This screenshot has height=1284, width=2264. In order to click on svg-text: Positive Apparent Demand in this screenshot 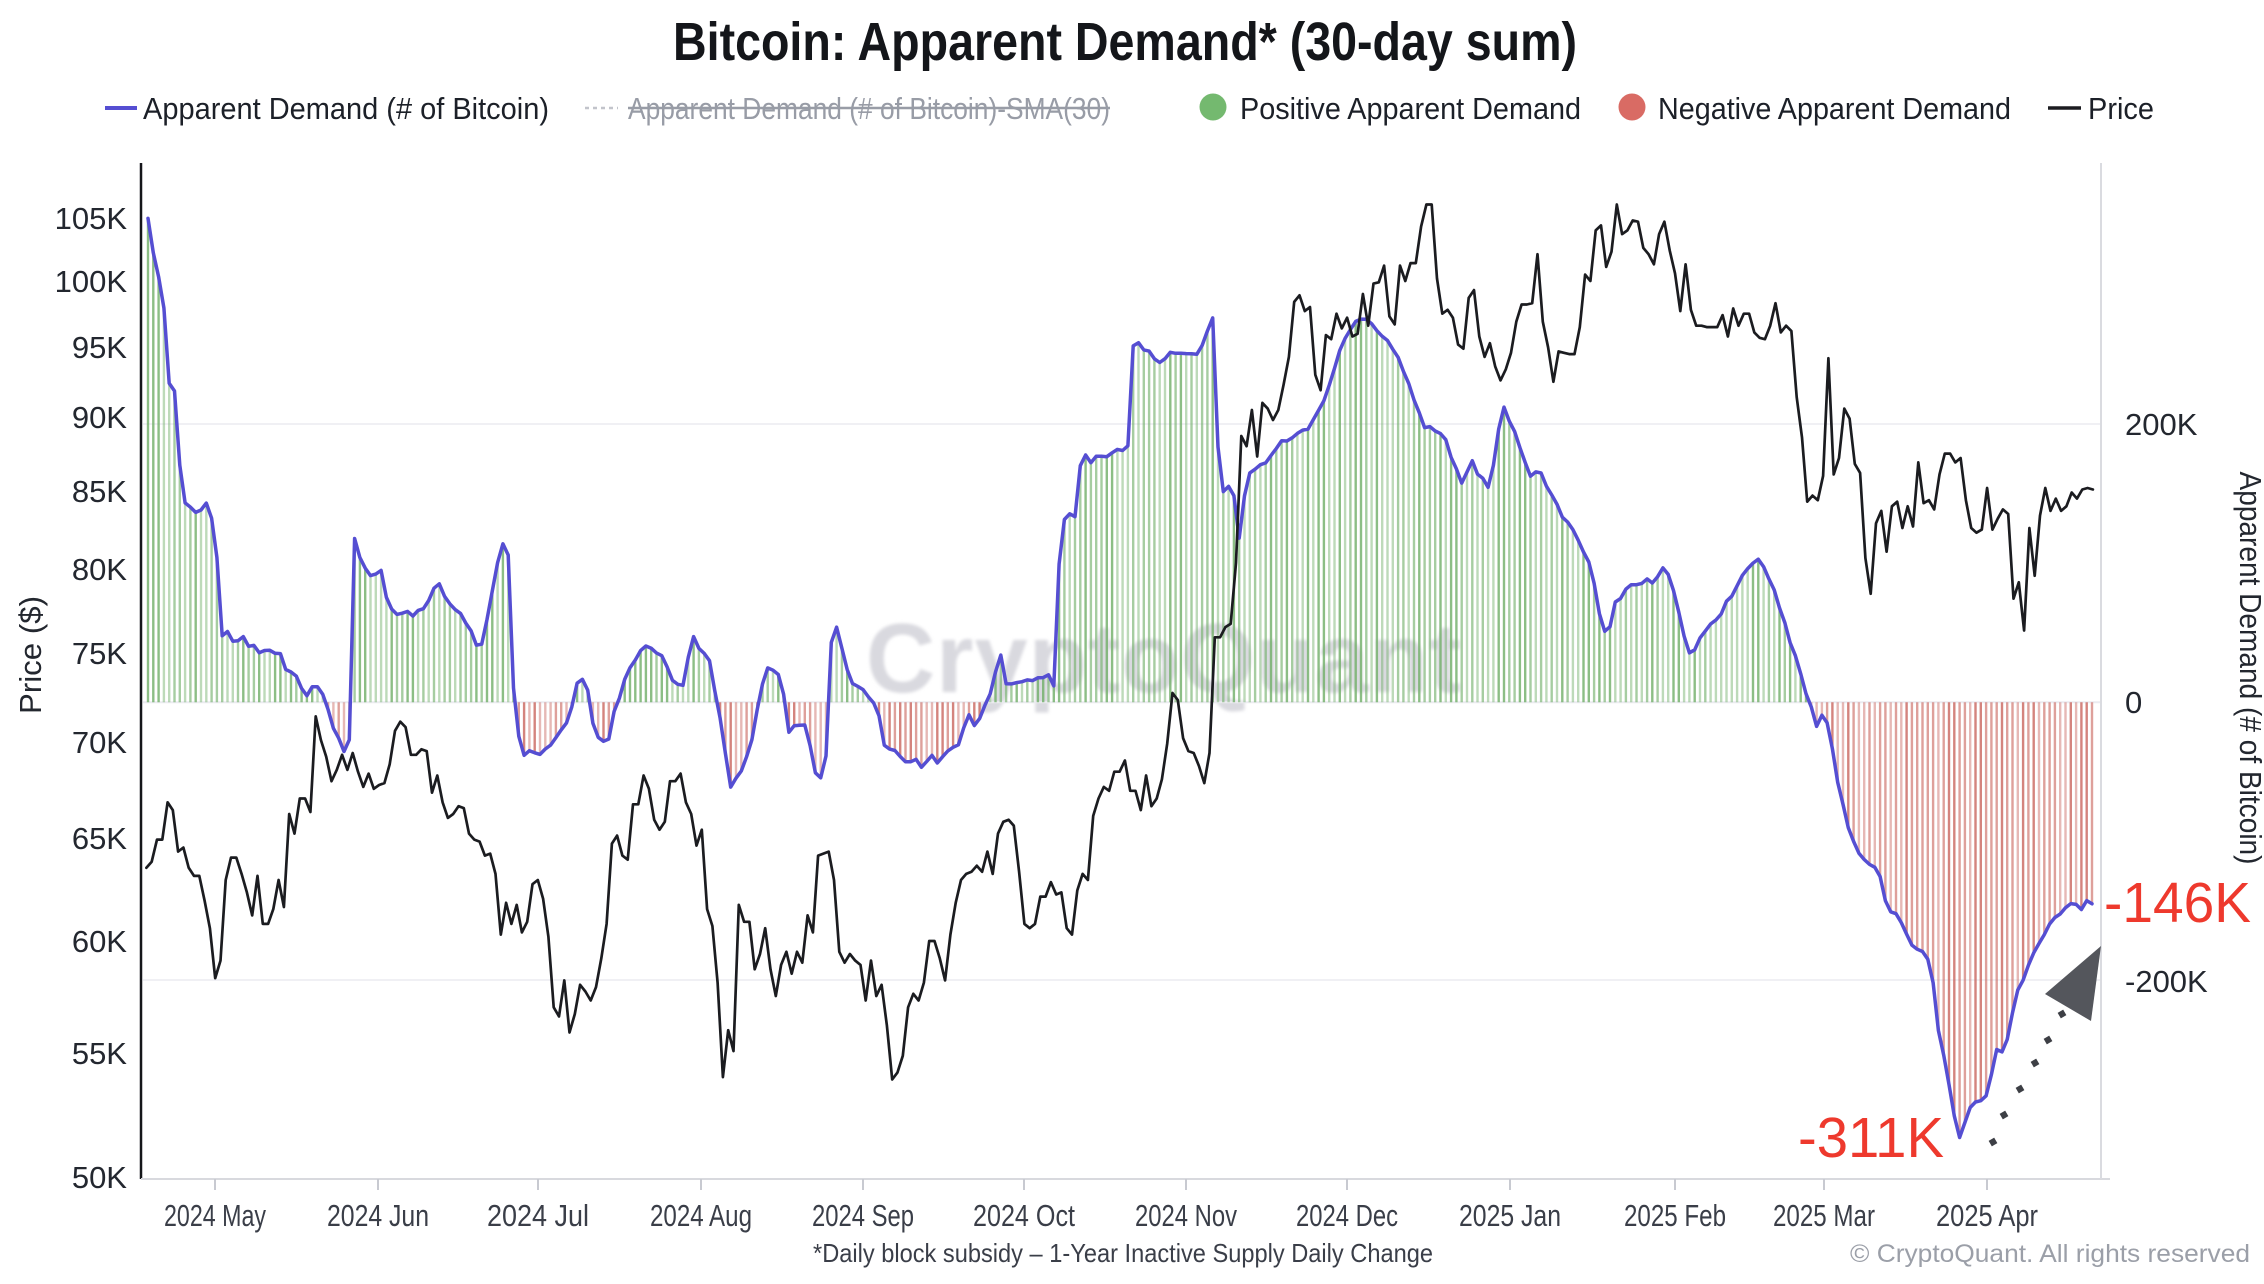, I will do `click(1410, 108)`.